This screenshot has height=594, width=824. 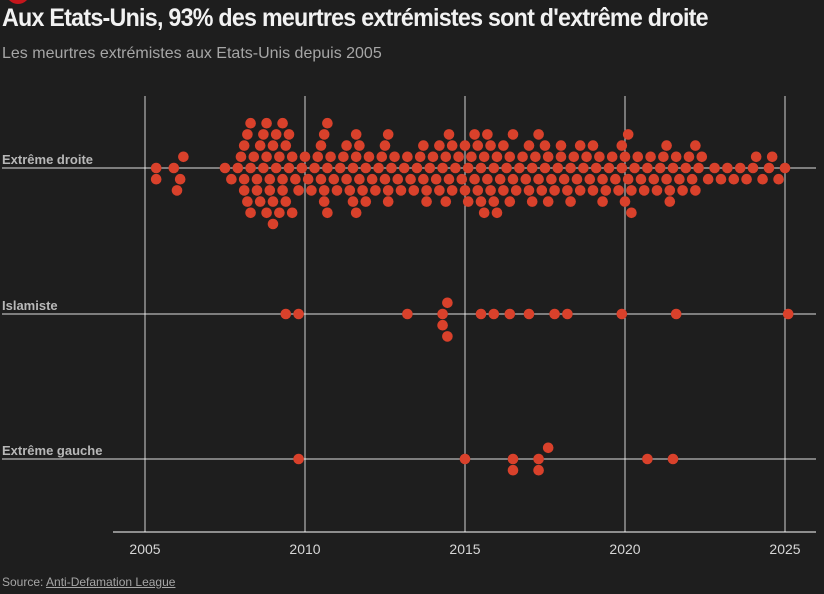 I want to click on source-link: Anti-Defamation League, so click(x=111, y=582).